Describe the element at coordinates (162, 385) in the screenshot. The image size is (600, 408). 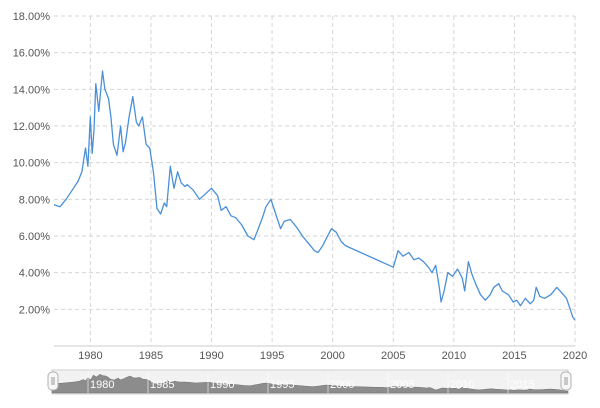
I see `navigator-year-label: 1985` at that location.